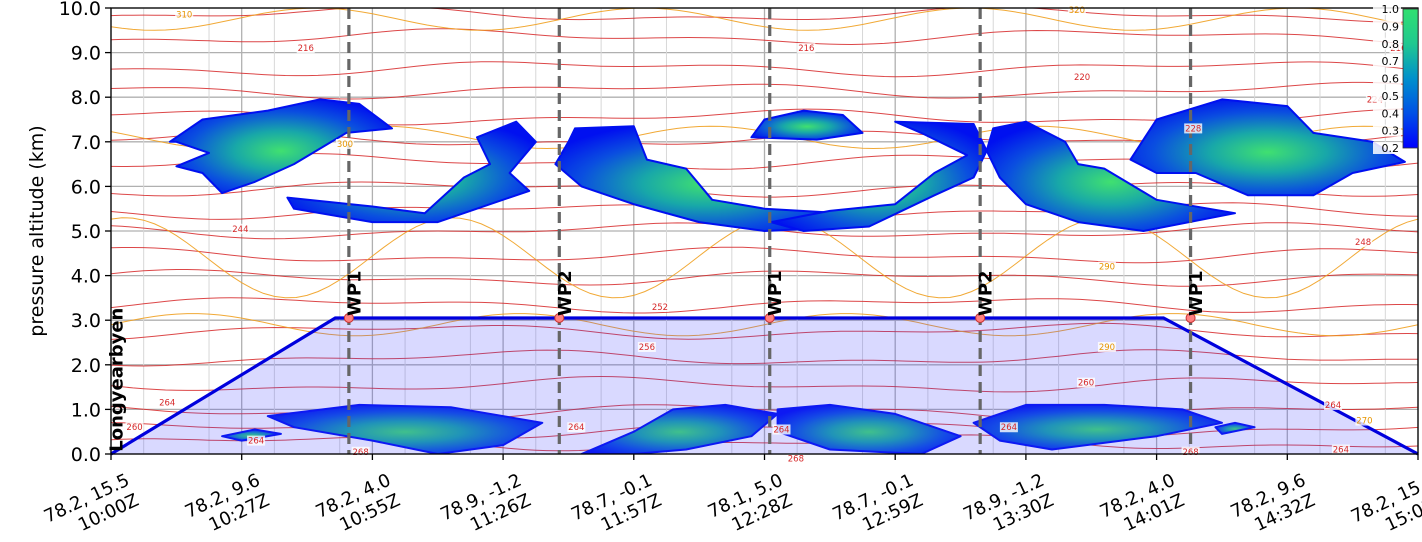  Describe the element at coordinates (86, 54) in the screenshot. I see `y-tick-label: 9.0` at that location.